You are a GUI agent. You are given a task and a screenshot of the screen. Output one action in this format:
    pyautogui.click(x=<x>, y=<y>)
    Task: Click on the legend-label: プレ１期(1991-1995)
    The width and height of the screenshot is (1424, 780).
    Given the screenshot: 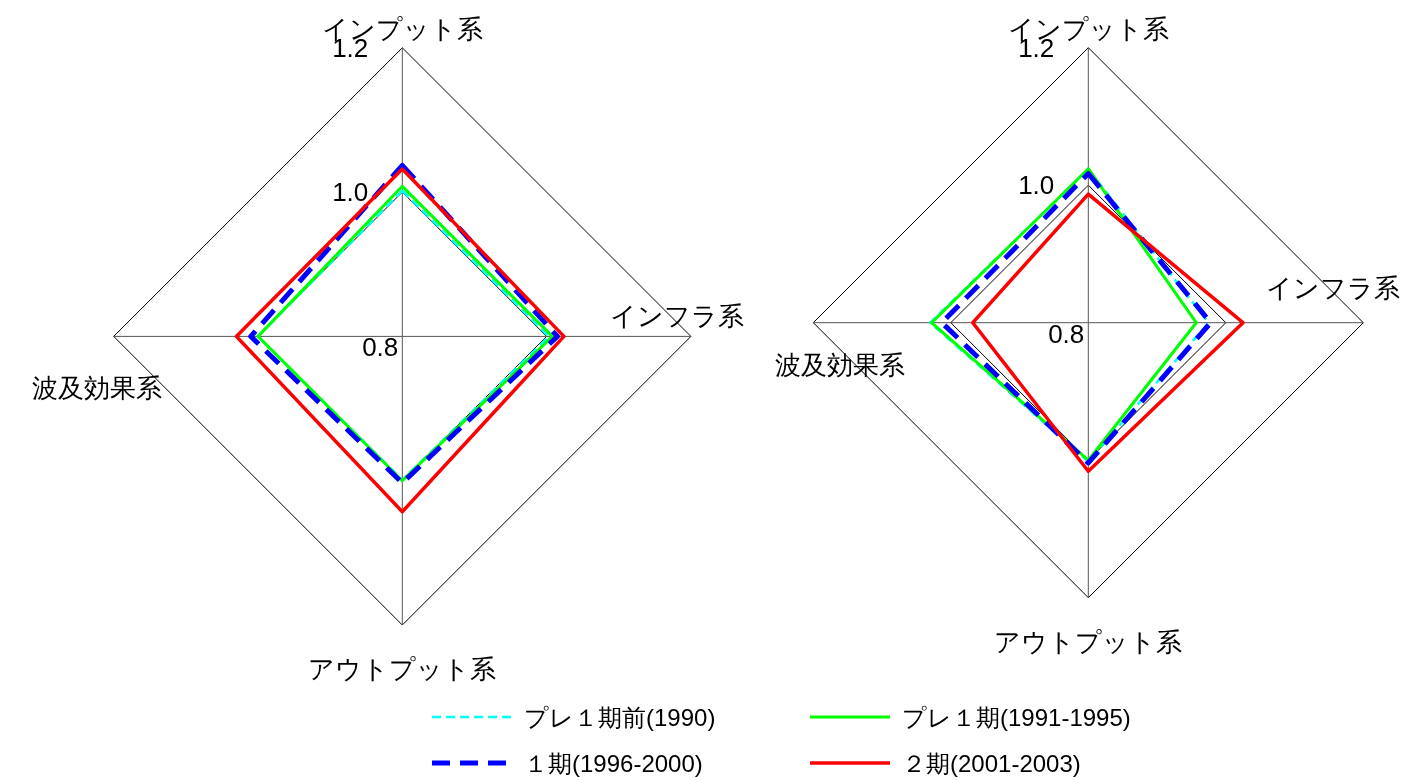 What is the action you would take?
    pyautogui.click(x=1016, y=717)
    